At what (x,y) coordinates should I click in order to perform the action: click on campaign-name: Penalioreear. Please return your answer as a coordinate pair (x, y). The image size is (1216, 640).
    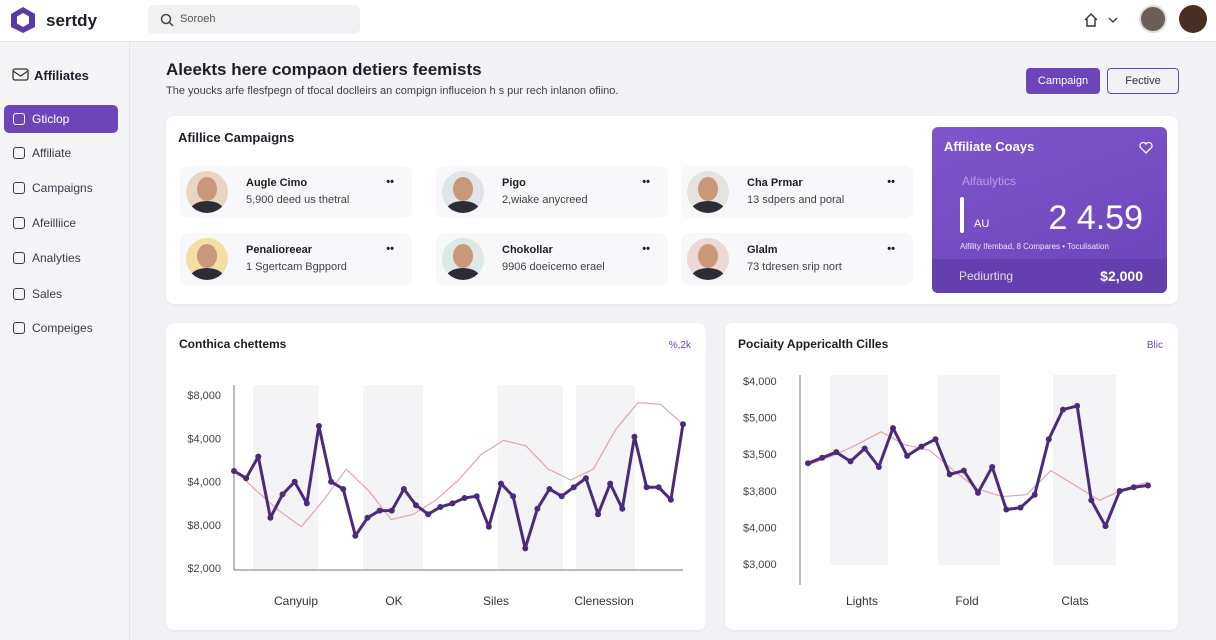
    Looking at the image, I should click on (279, 250).